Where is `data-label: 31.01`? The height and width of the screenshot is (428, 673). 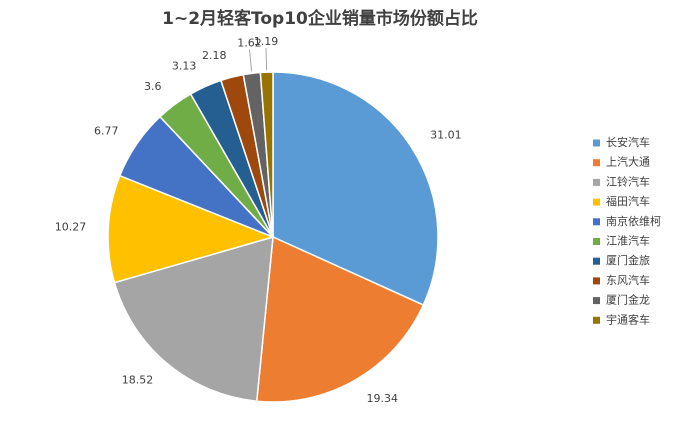
data-label: 31.01 is located at coordinates (446, 135).